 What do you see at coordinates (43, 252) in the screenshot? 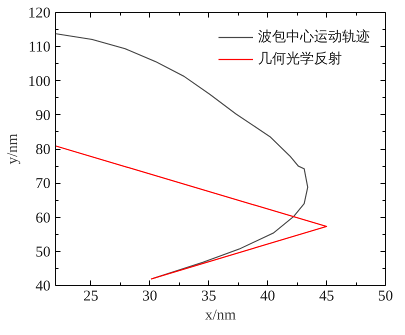
I see `y-tick-label: 50` at bounding box center [43, 252].